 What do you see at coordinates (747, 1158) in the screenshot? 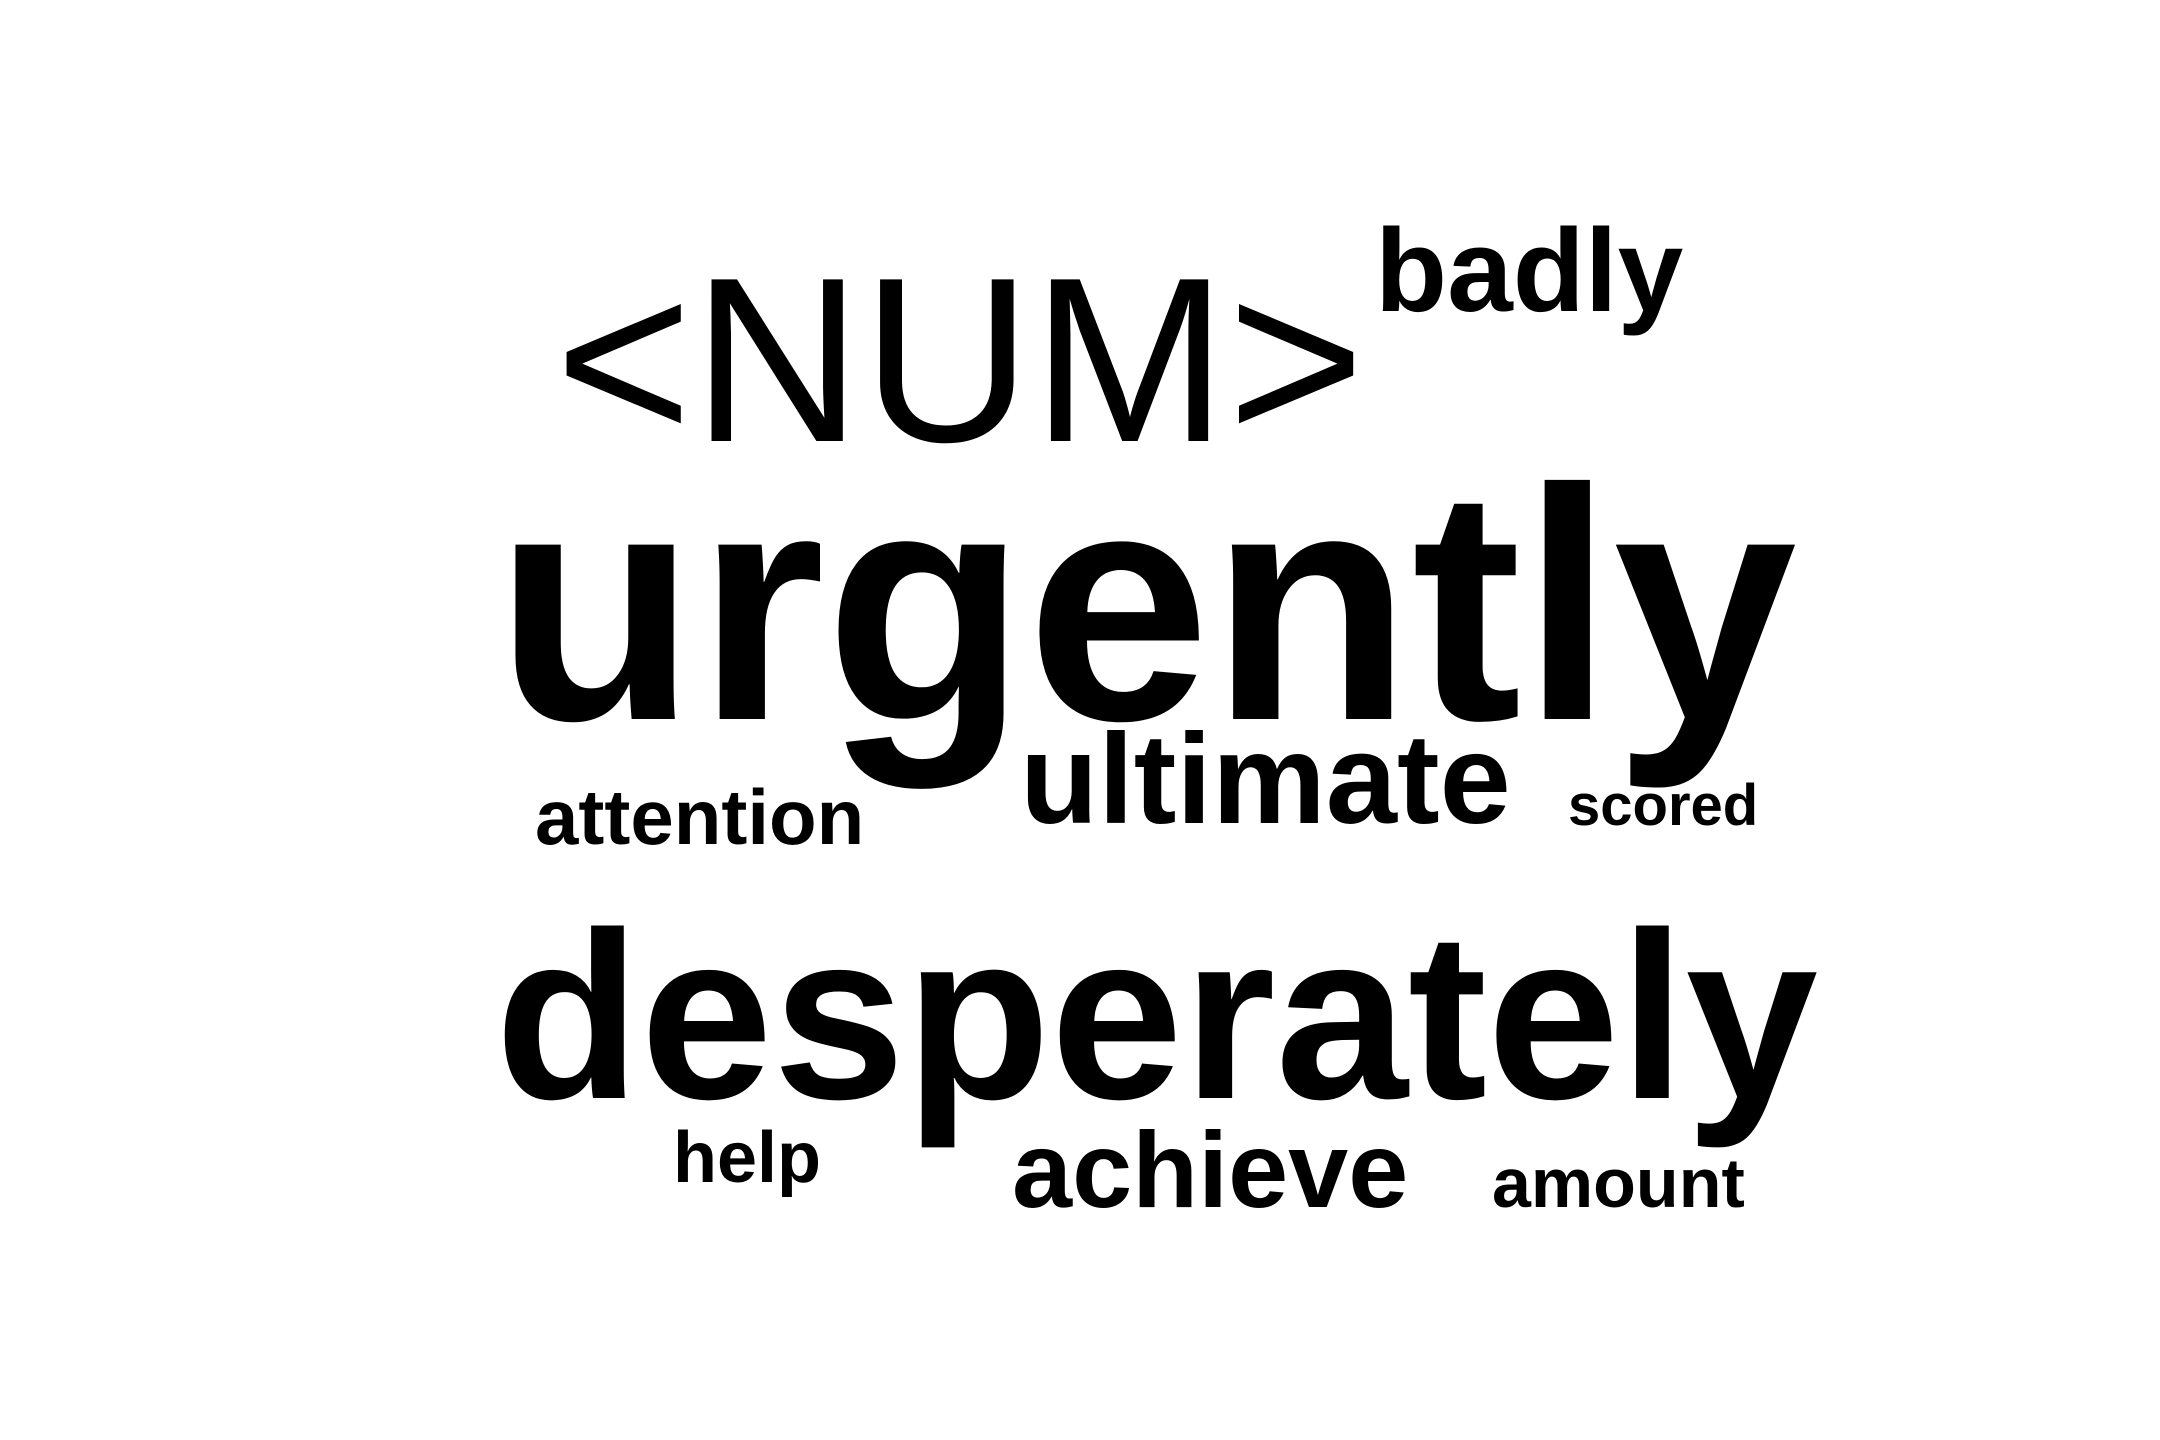
I see `word-help: help` at bounding box center [747, 1158].